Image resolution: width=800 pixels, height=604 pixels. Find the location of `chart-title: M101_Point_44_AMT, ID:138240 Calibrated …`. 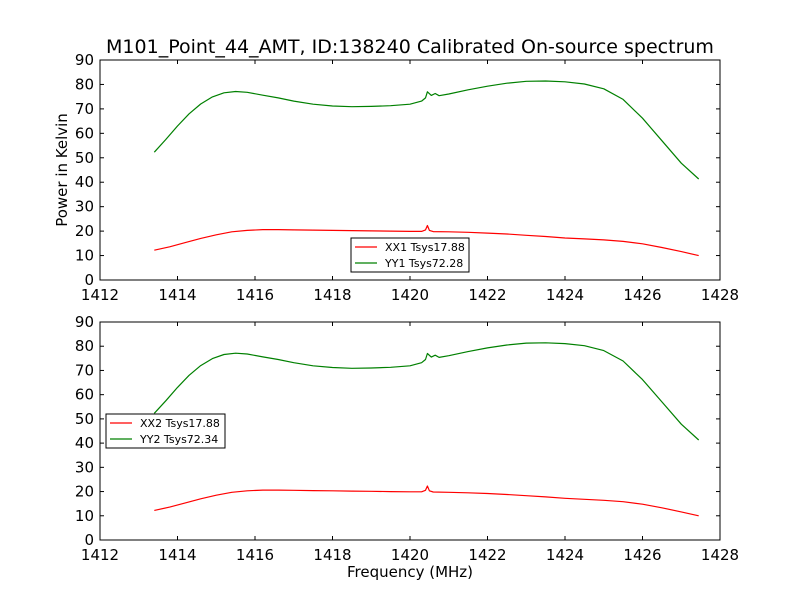

chart-title: M101_Point_44_AMT, ID:138240 Calibrated … is located at coordinates (410, 47).